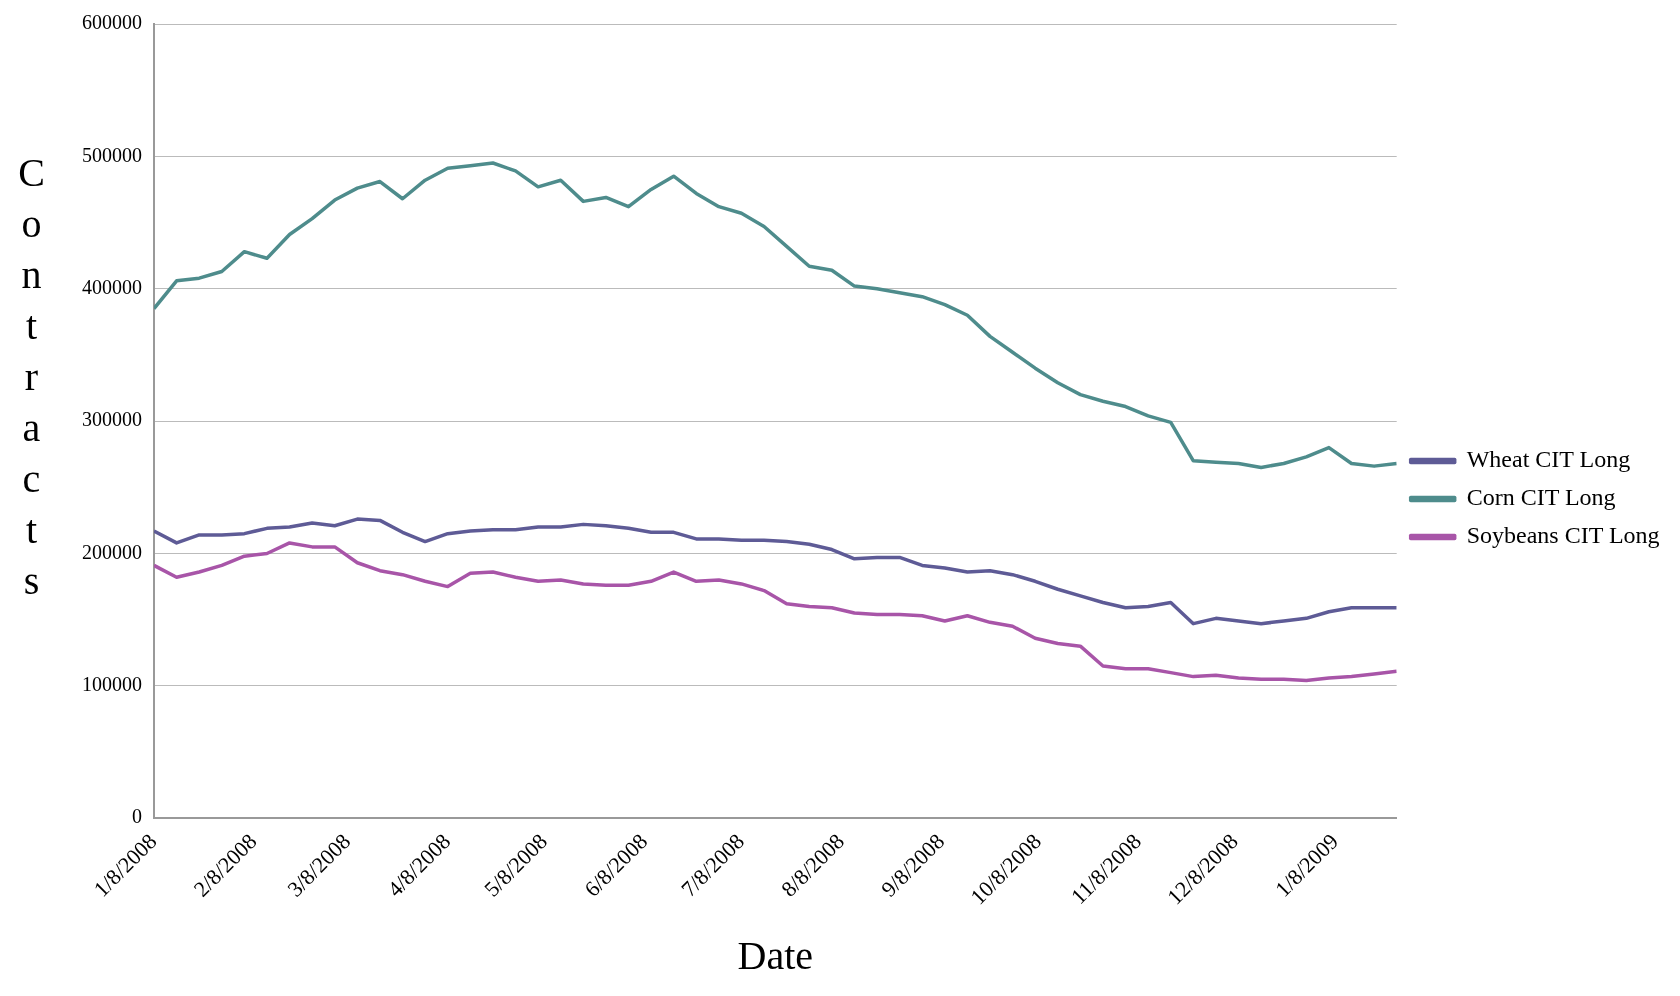  Describe the element at coordinates (112, 22) in the screenshot. I see `y-tick-label: 600000` at that location.